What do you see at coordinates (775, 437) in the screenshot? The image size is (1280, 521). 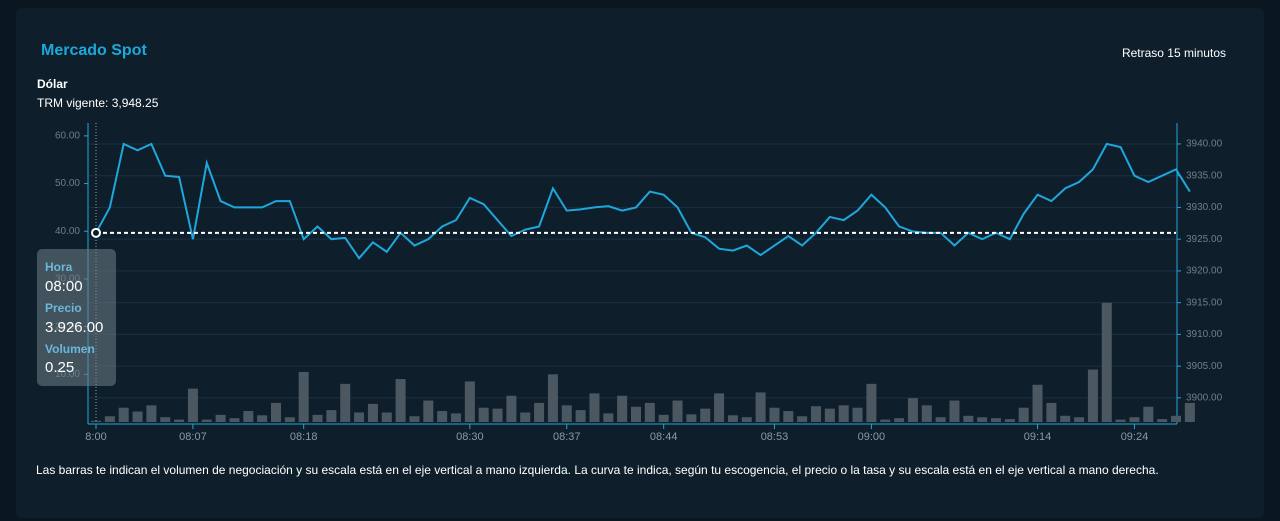 I see `x-tick-label: 08:53` at bounding box center [775, 437].